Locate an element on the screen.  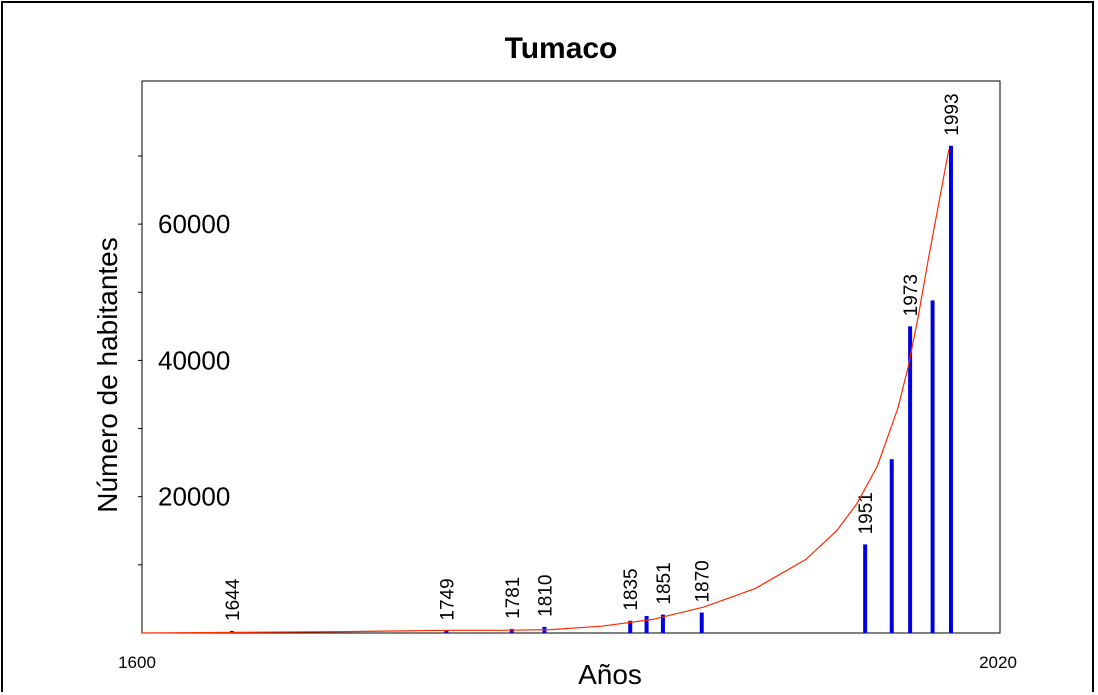
y-tick-label-1: 40000 is located at coordinates (194, 360).